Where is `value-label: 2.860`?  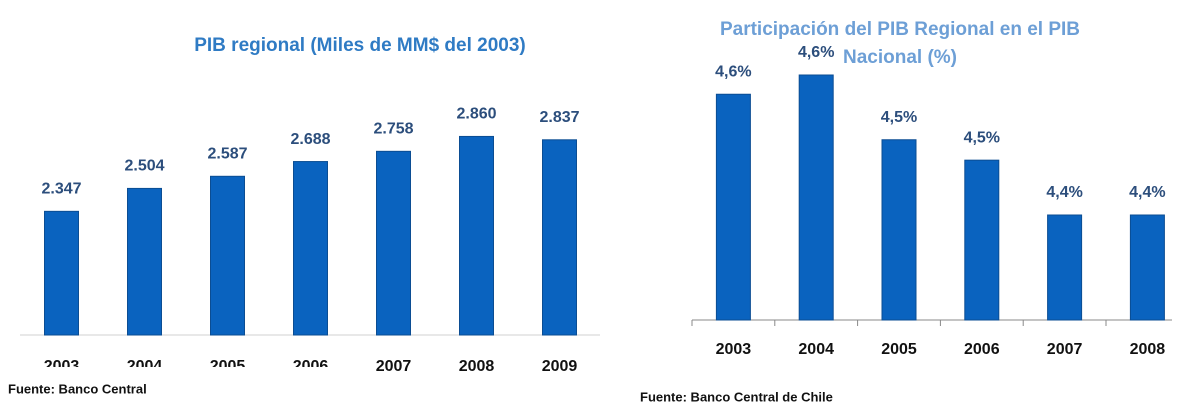 value-label: 2.860 is located at coordinates (476, 114).